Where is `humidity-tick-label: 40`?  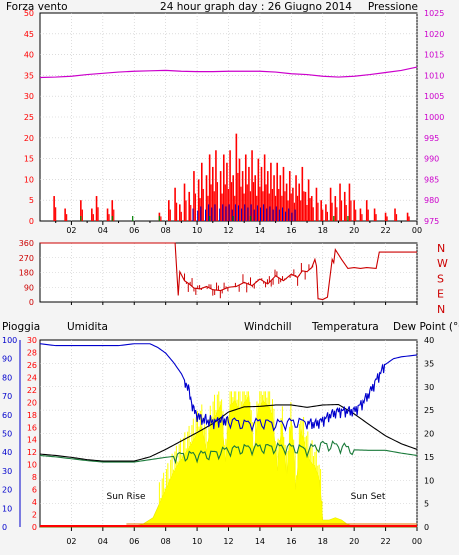
humidity-tick-label: 40 is located at coordinates (7, 452).